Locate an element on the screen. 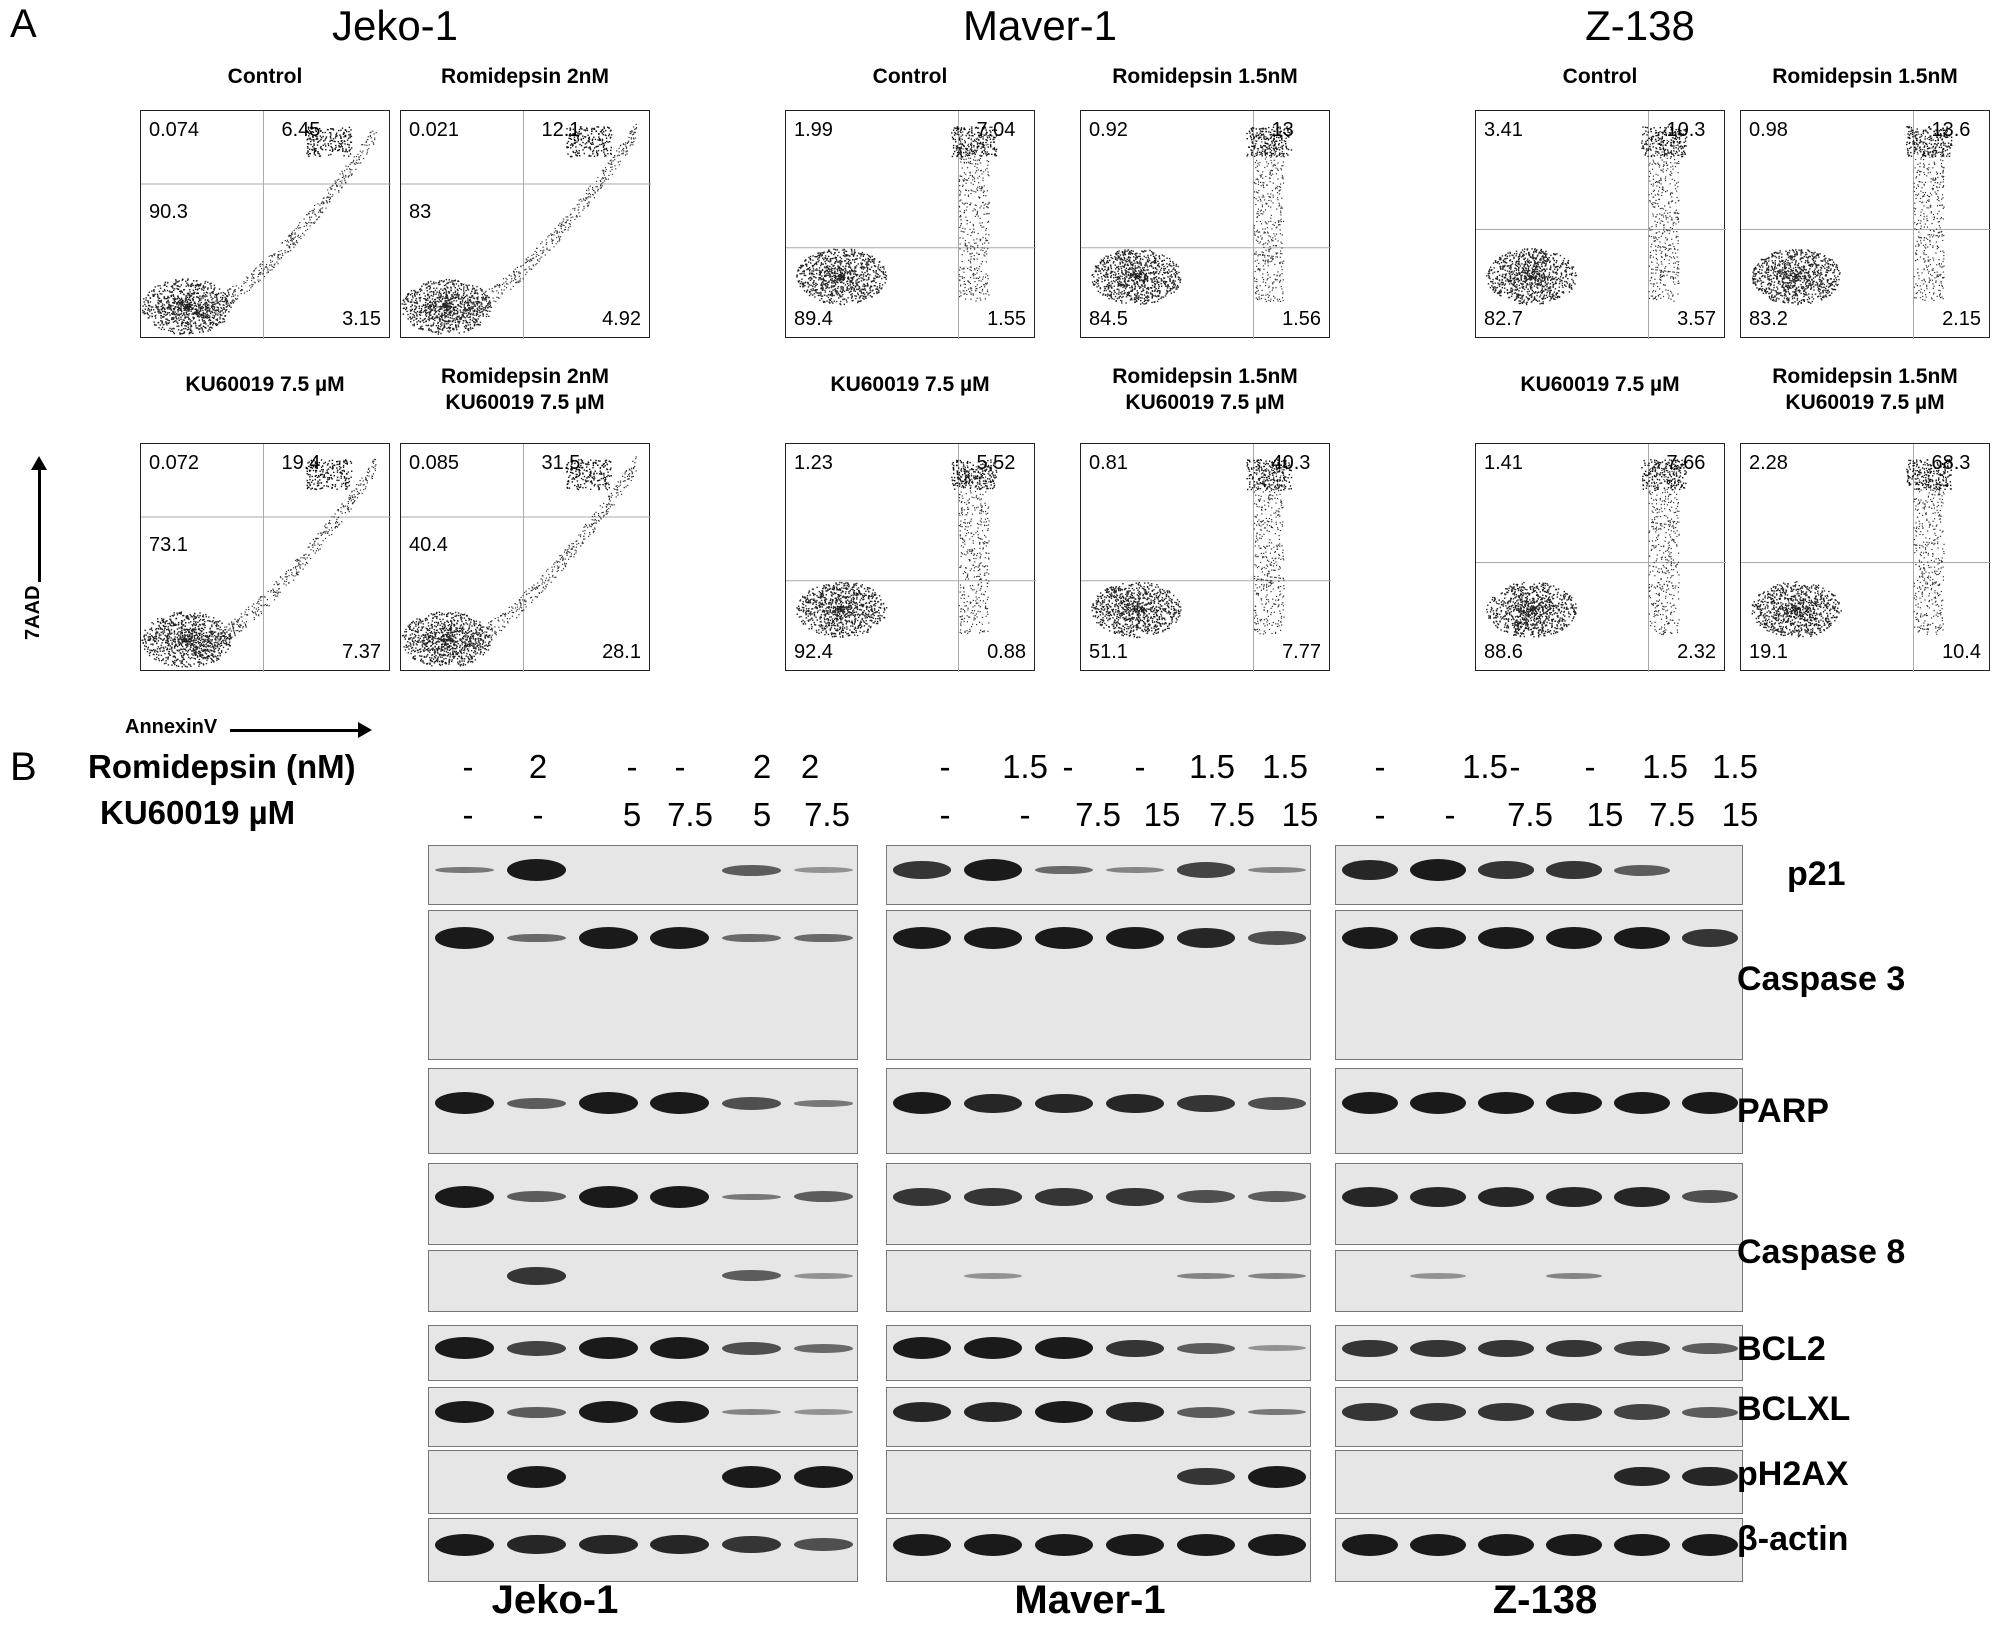  quadrant-lower-right: 10.4 is located at coordinates (1961, 652).